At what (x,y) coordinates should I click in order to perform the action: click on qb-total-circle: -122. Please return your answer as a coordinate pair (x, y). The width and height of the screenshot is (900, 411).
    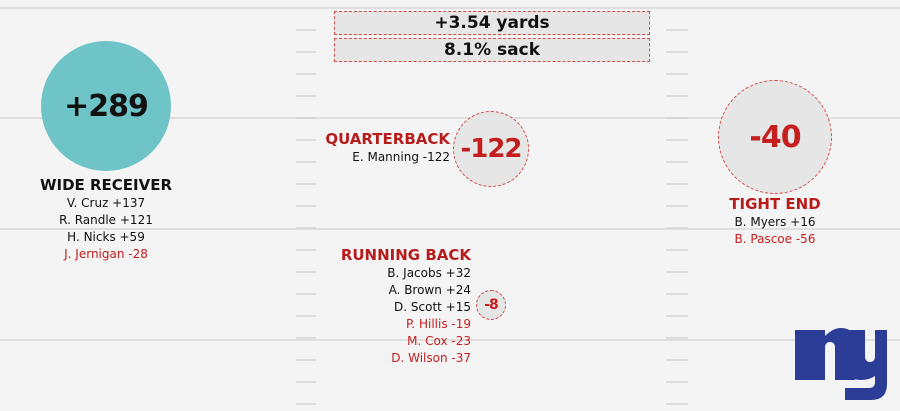
    Looking at the image, I should click on (491, 149).